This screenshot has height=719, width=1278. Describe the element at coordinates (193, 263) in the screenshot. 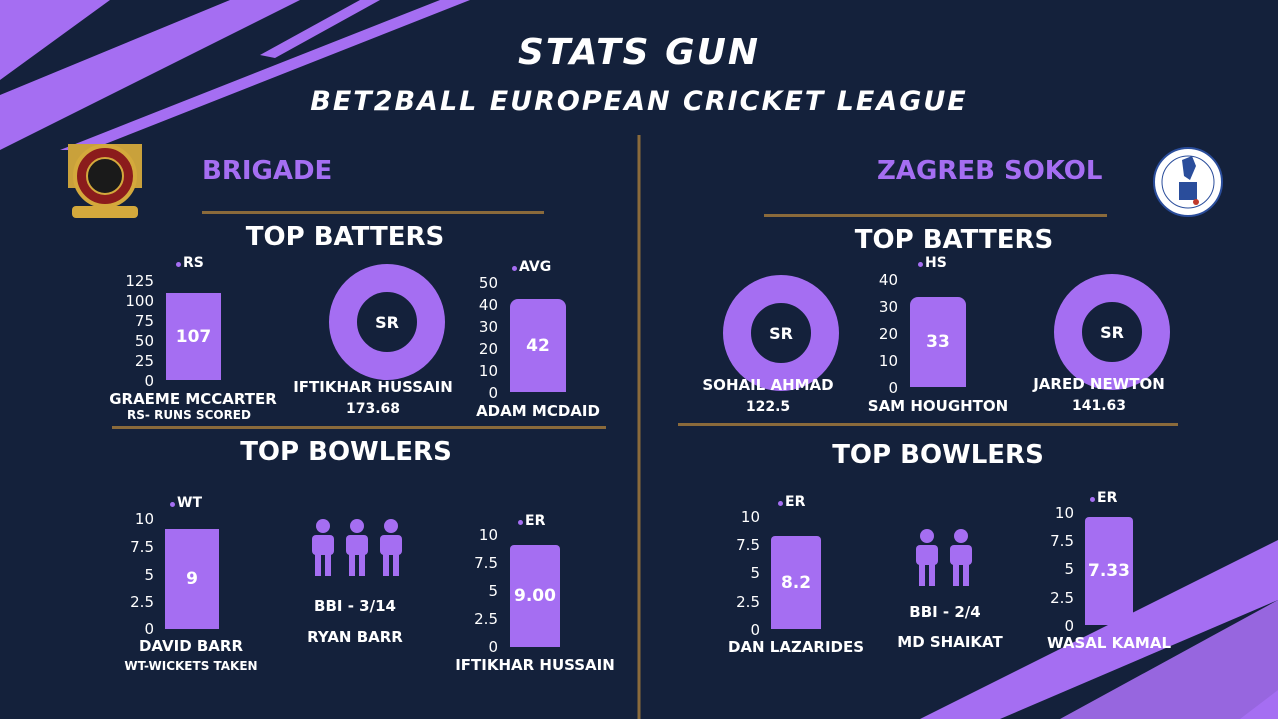

I see `runs-legend: RS` at that location.